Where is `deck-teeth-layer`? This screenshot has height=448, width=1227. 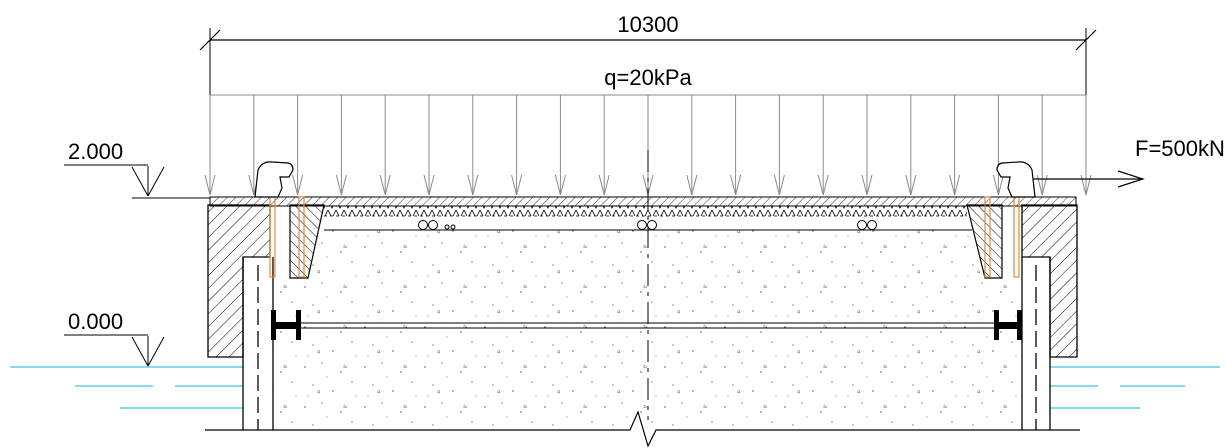
deck-teeth-layer is located at coordinates (645, 211).